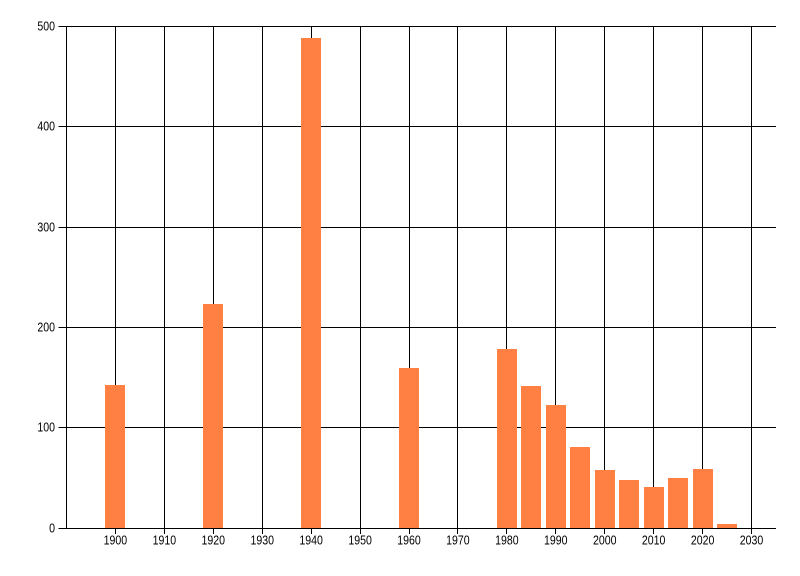 This screenshot has height=576, width=800. Describe the element at coordinates (654, 540) in the screenshot. I see `svg-text: 2010` at that location.